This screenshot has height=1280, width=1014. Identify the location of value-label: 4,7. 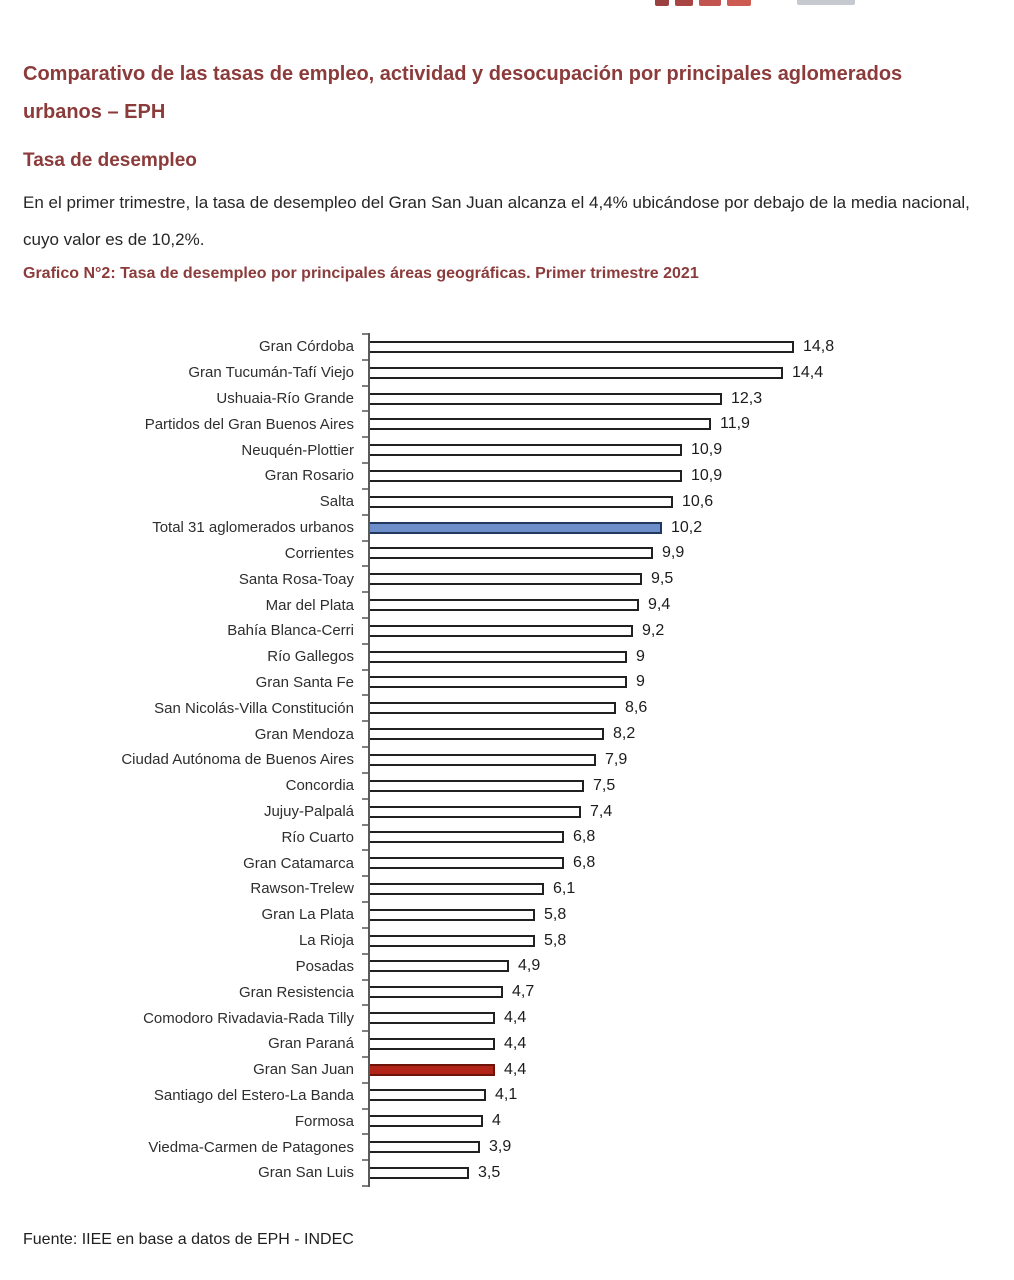
(523, 992).